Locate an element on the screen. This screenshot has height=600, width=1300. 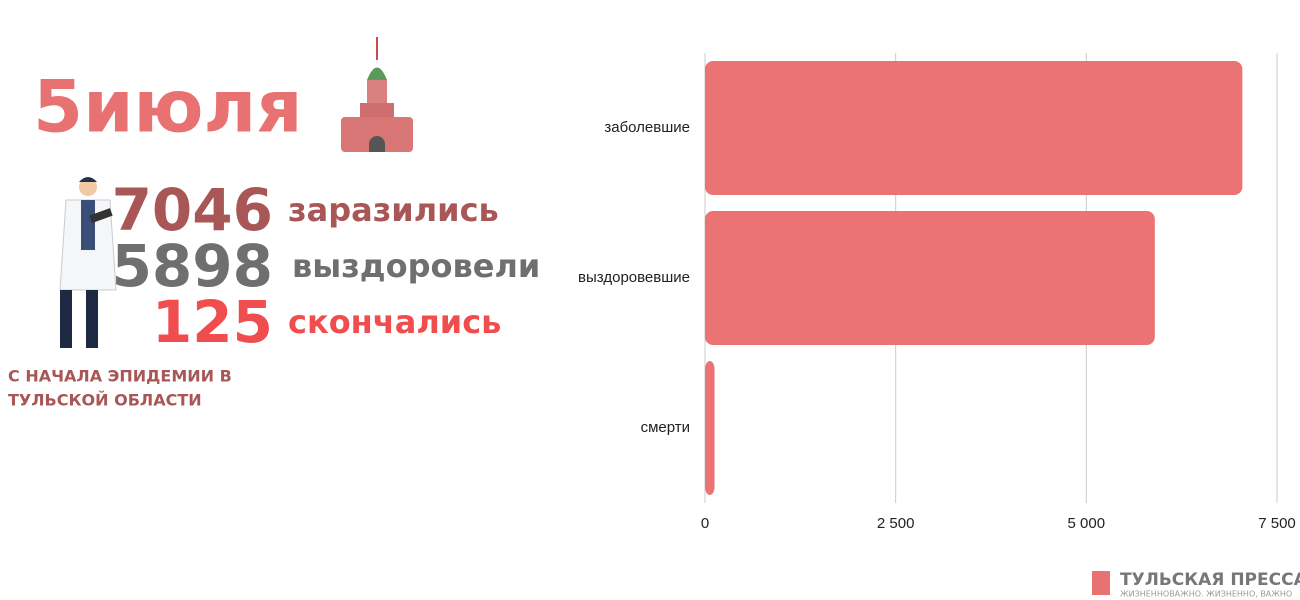
y-tick-label: заболевшие is located at coordinates (647, 127).